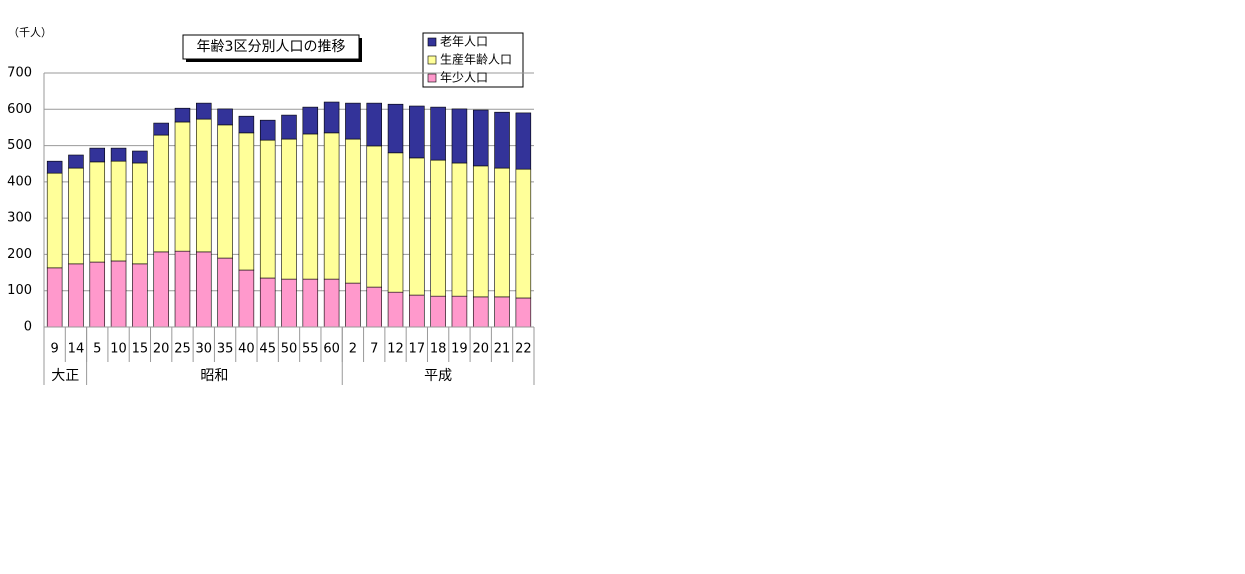  What do you see at coordinates (182, 349) in the screenshot?
I see `x-tick-label: 25` at bounding box center [182, 349].